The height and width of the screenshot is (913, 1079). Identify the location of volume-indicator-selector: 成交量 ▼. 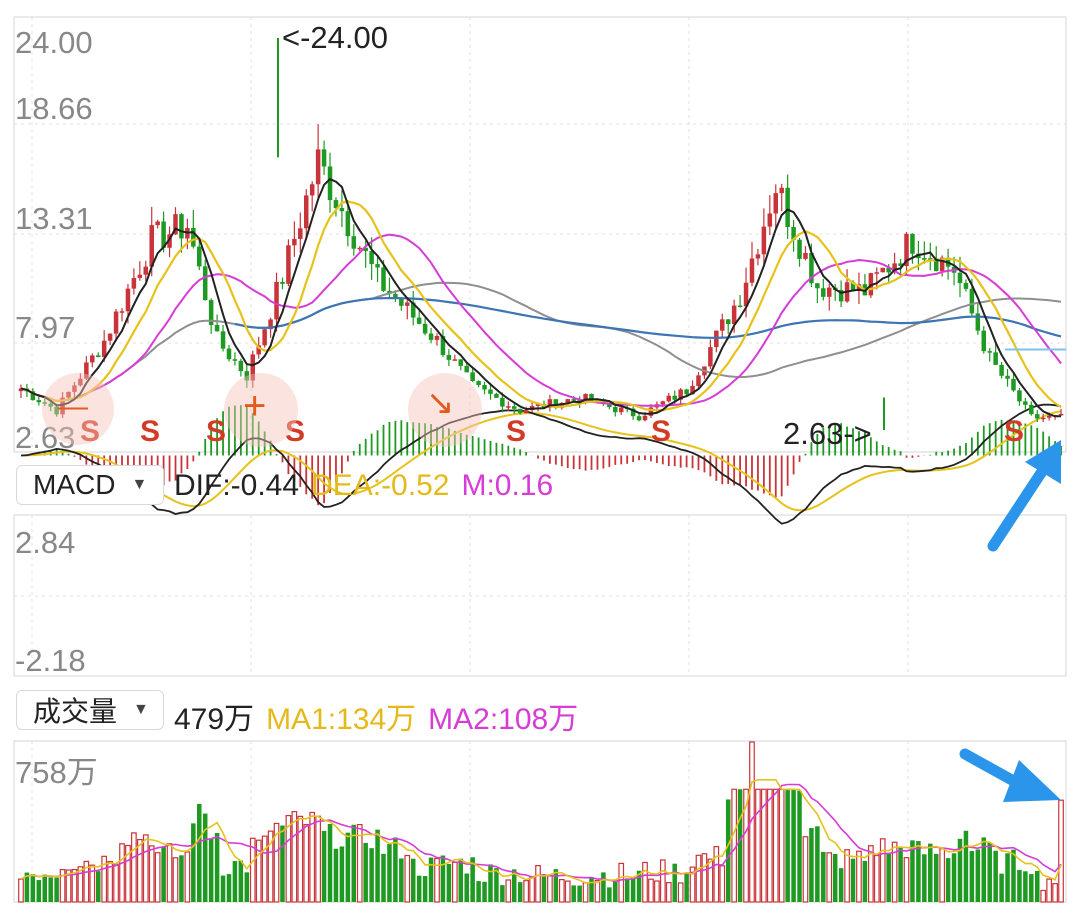
(90, 710).